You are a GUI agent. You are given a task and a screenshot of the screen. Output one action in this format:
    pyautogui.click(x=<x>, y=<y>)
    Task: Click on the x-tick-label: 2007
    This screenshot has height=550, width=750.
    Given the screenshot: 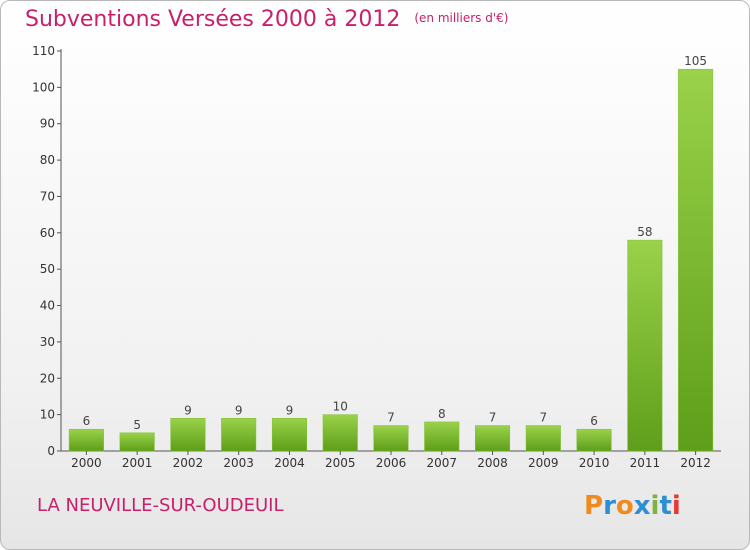 What is the action you would take?
    pyautogui.click(x=441, y=463)
    